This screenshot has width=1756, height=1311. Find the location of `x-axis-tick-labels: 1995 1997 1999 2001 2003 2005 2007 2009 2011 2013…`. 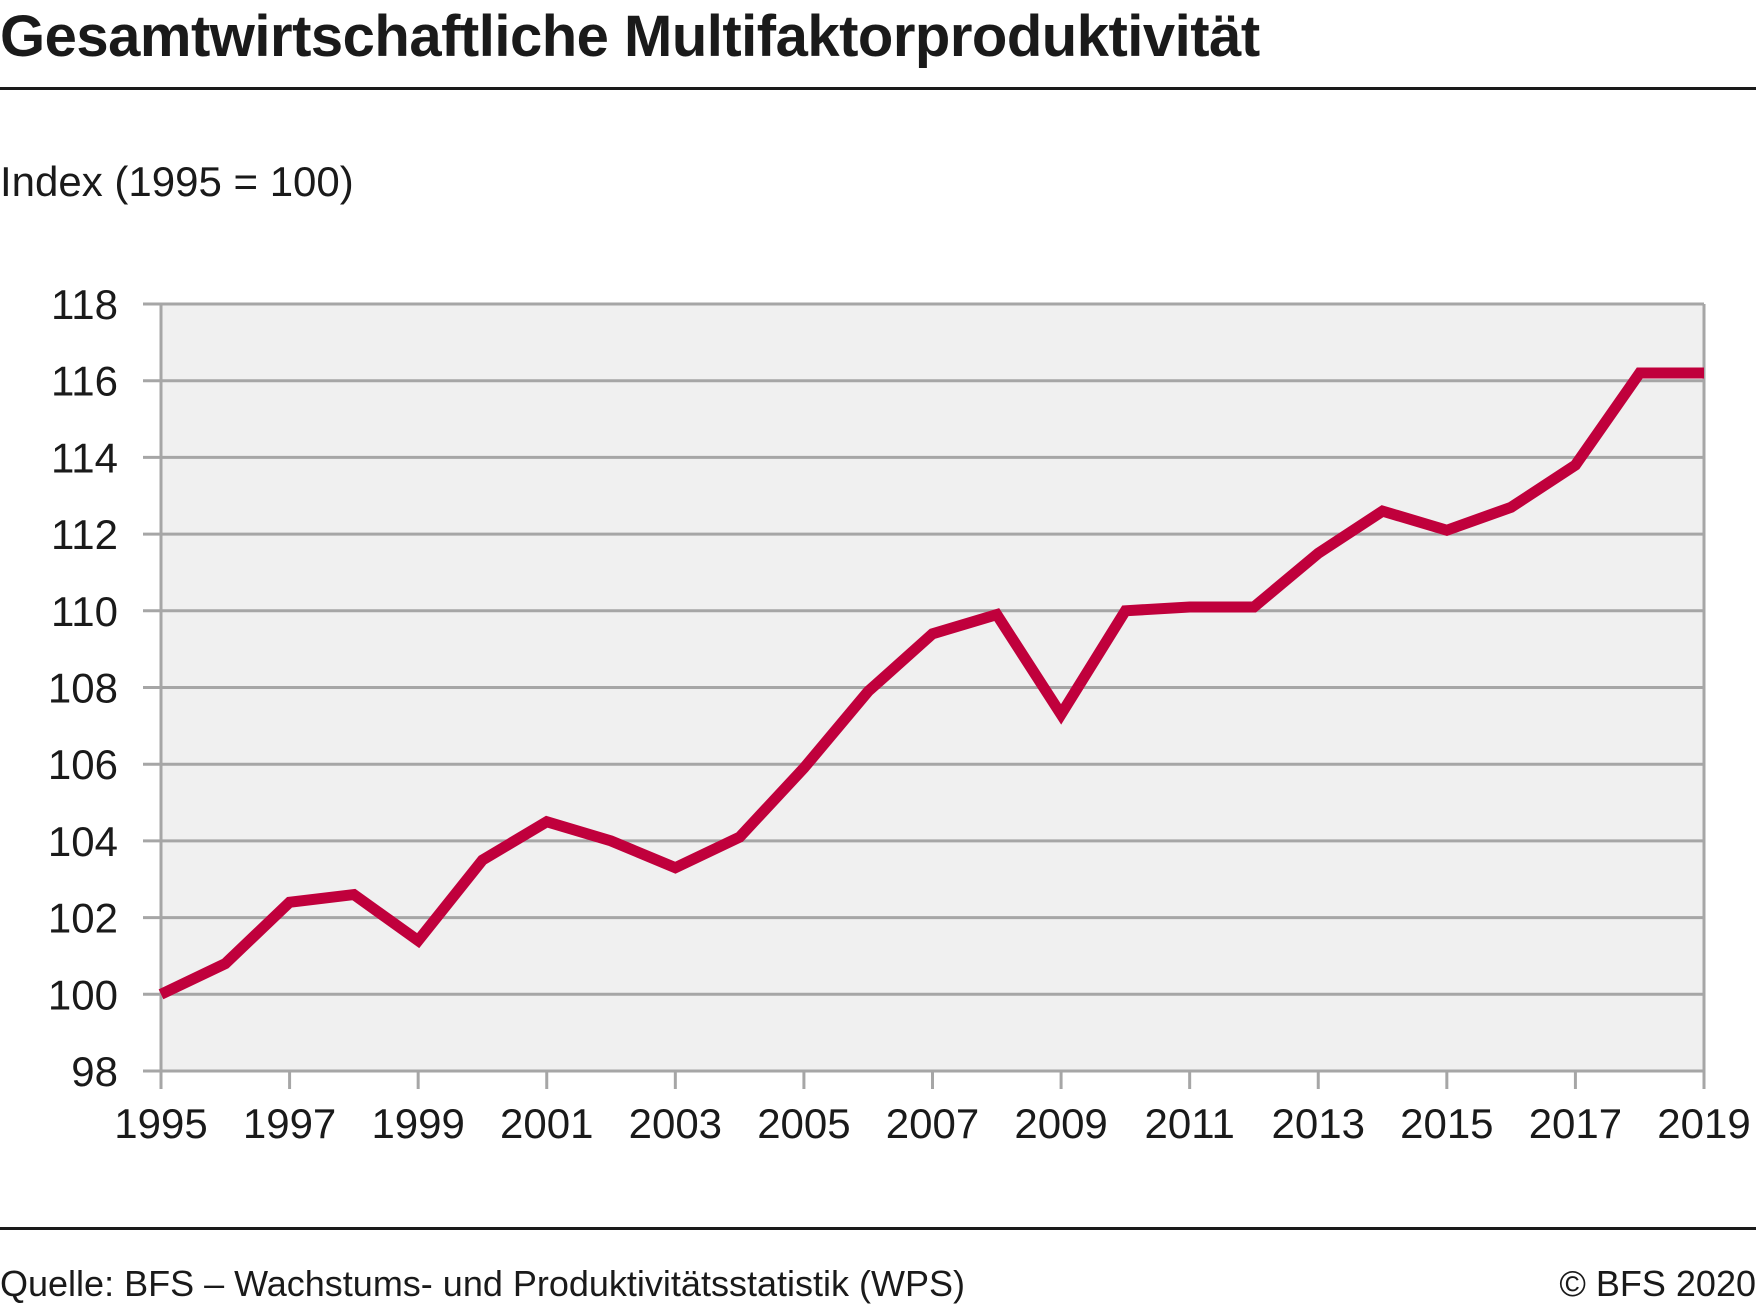

x-axis-tick-labels: 1995 1997 1999 2001 2003 2005 2007 2009 2011 2013… is located at coordinates (932, 1123).